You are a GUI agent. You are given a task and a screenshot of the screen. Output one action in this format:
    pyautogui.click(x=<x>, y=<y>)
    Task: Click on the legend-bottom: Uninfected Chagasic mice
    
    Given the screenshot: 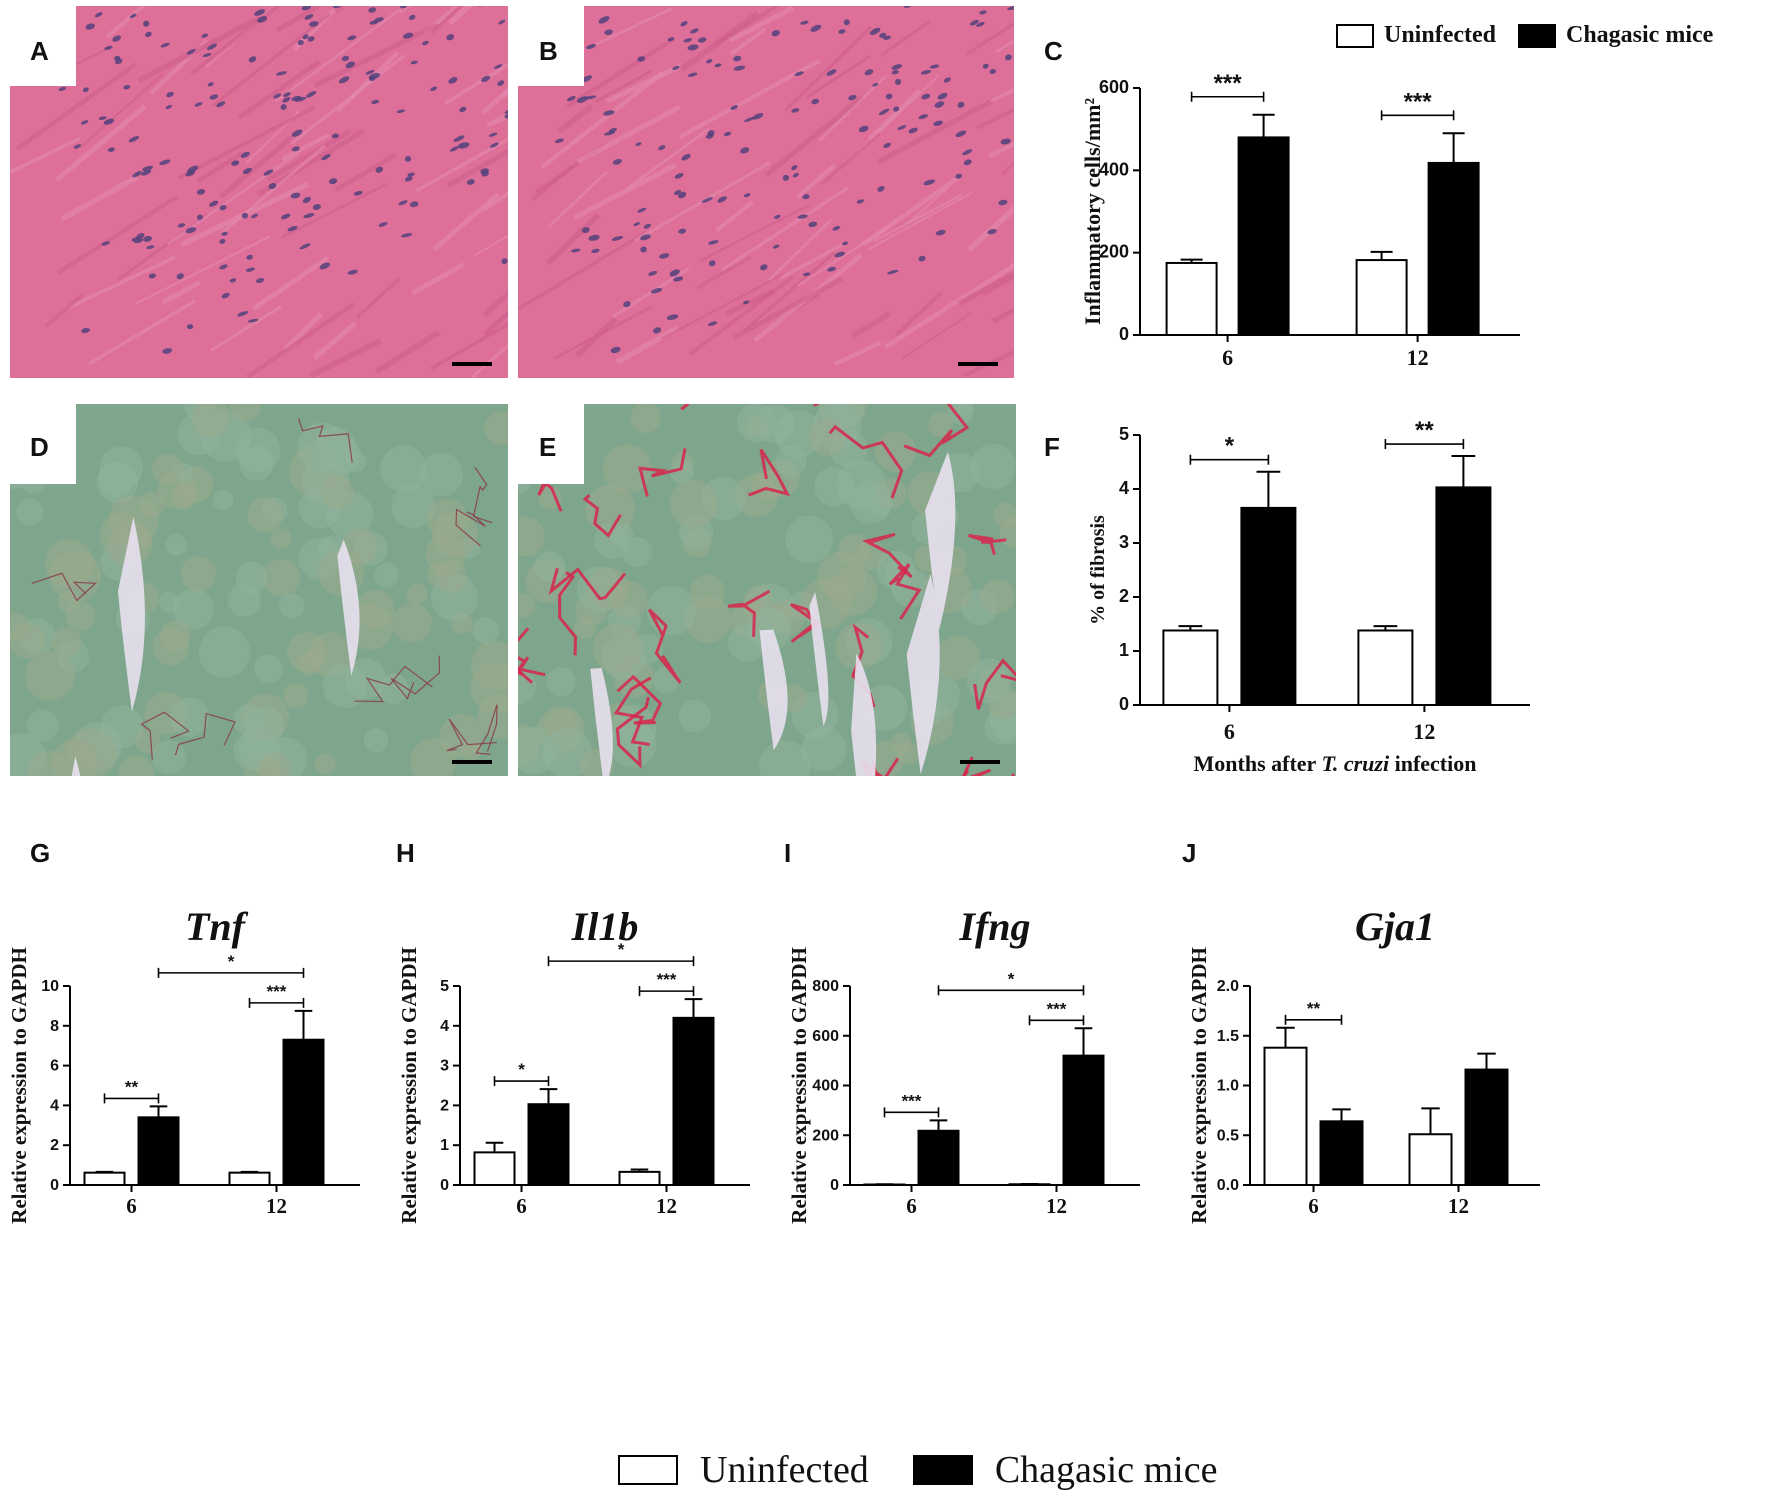 What is the action you would take?
    pyautogui.click(x=917, y=1470)
    